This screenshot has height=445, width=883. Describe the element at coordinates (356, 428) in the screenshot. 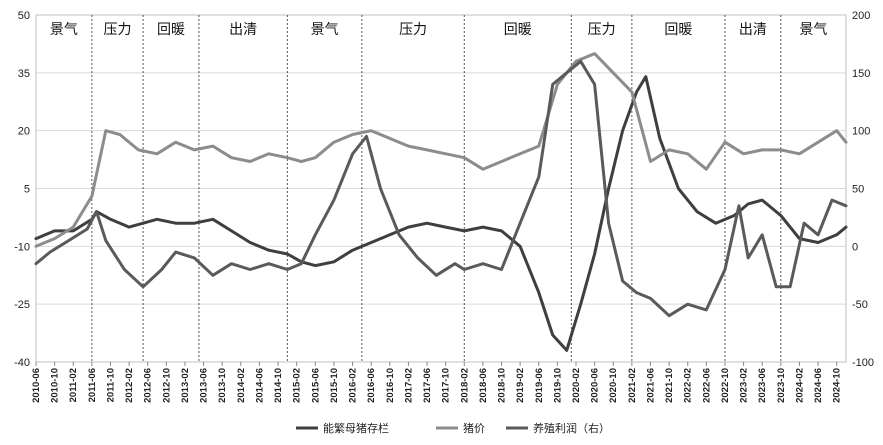

I see `legend-label: 能繁母猪存栏` at that location.